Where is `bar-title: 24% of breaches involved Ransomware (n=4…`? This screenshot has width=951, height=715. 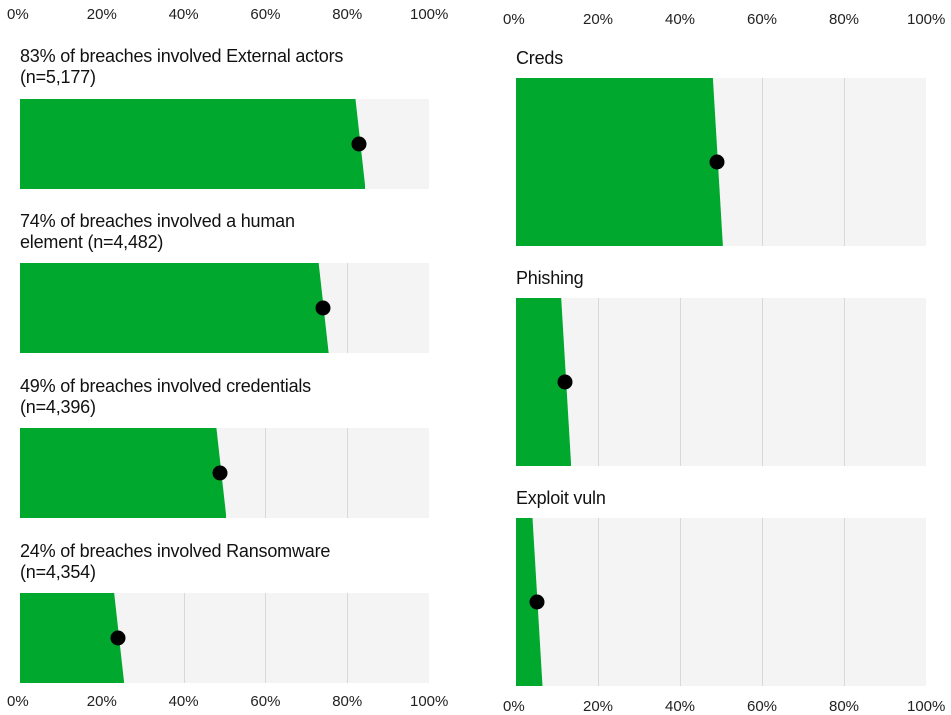 bar-title: 24% of breaches involved Ransomware (n=4… is located at coordinates (175, 561).